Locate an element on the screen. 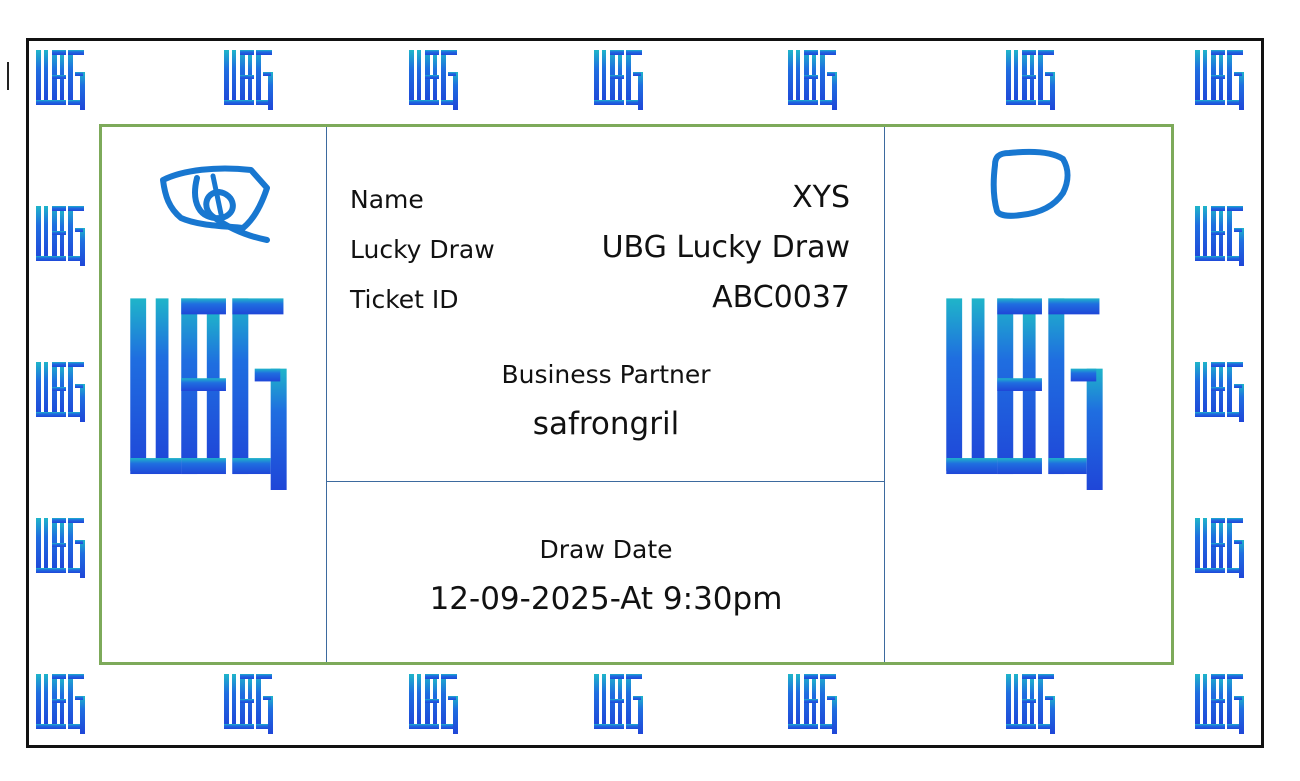  lucky-draw-label: Lucky Draw is located at coordinates (422, 249).